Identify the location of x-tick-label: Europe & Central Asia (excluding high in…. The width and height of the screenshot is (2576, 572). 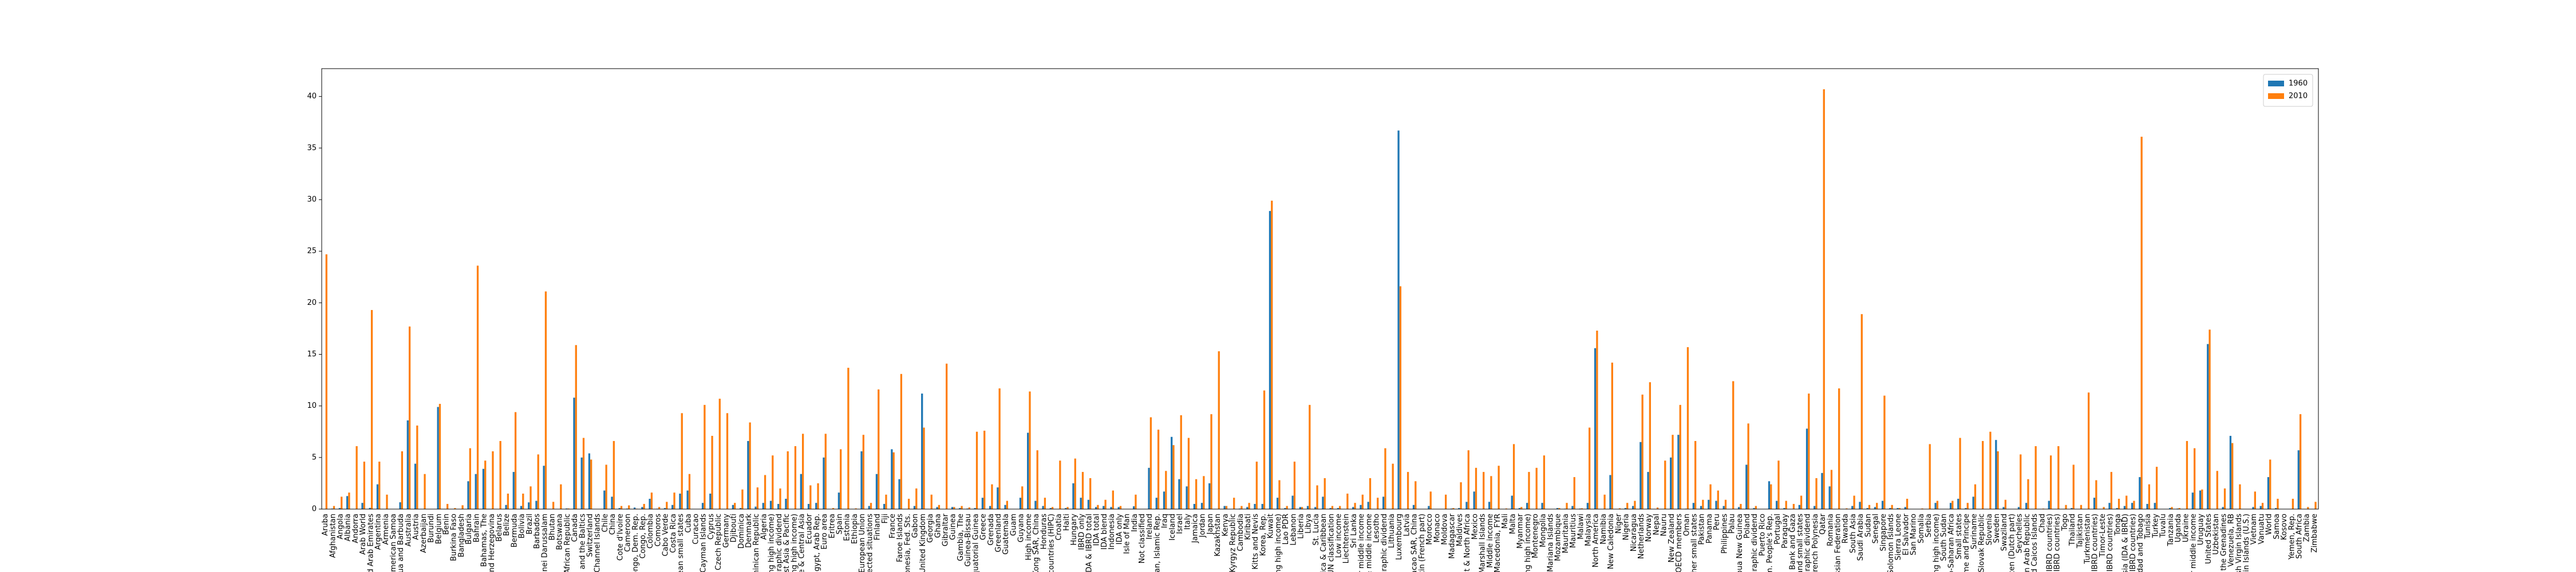
(794, 543).